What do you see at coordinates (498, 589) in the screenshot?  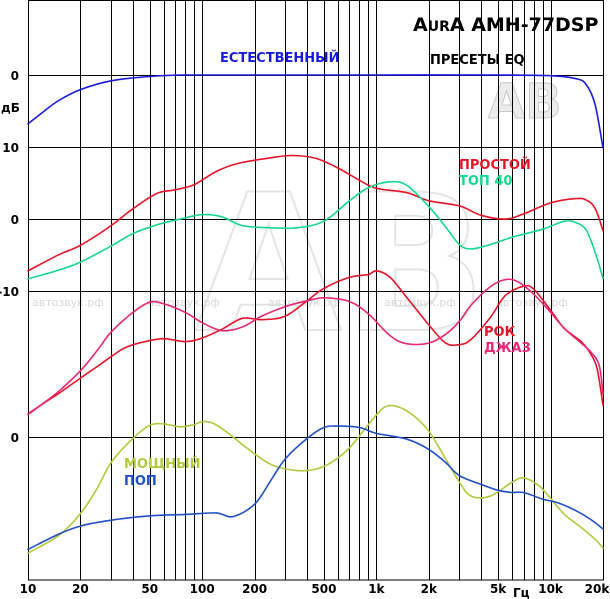 I see `x-tick-label: 5k` at bounding box center [498, 589].